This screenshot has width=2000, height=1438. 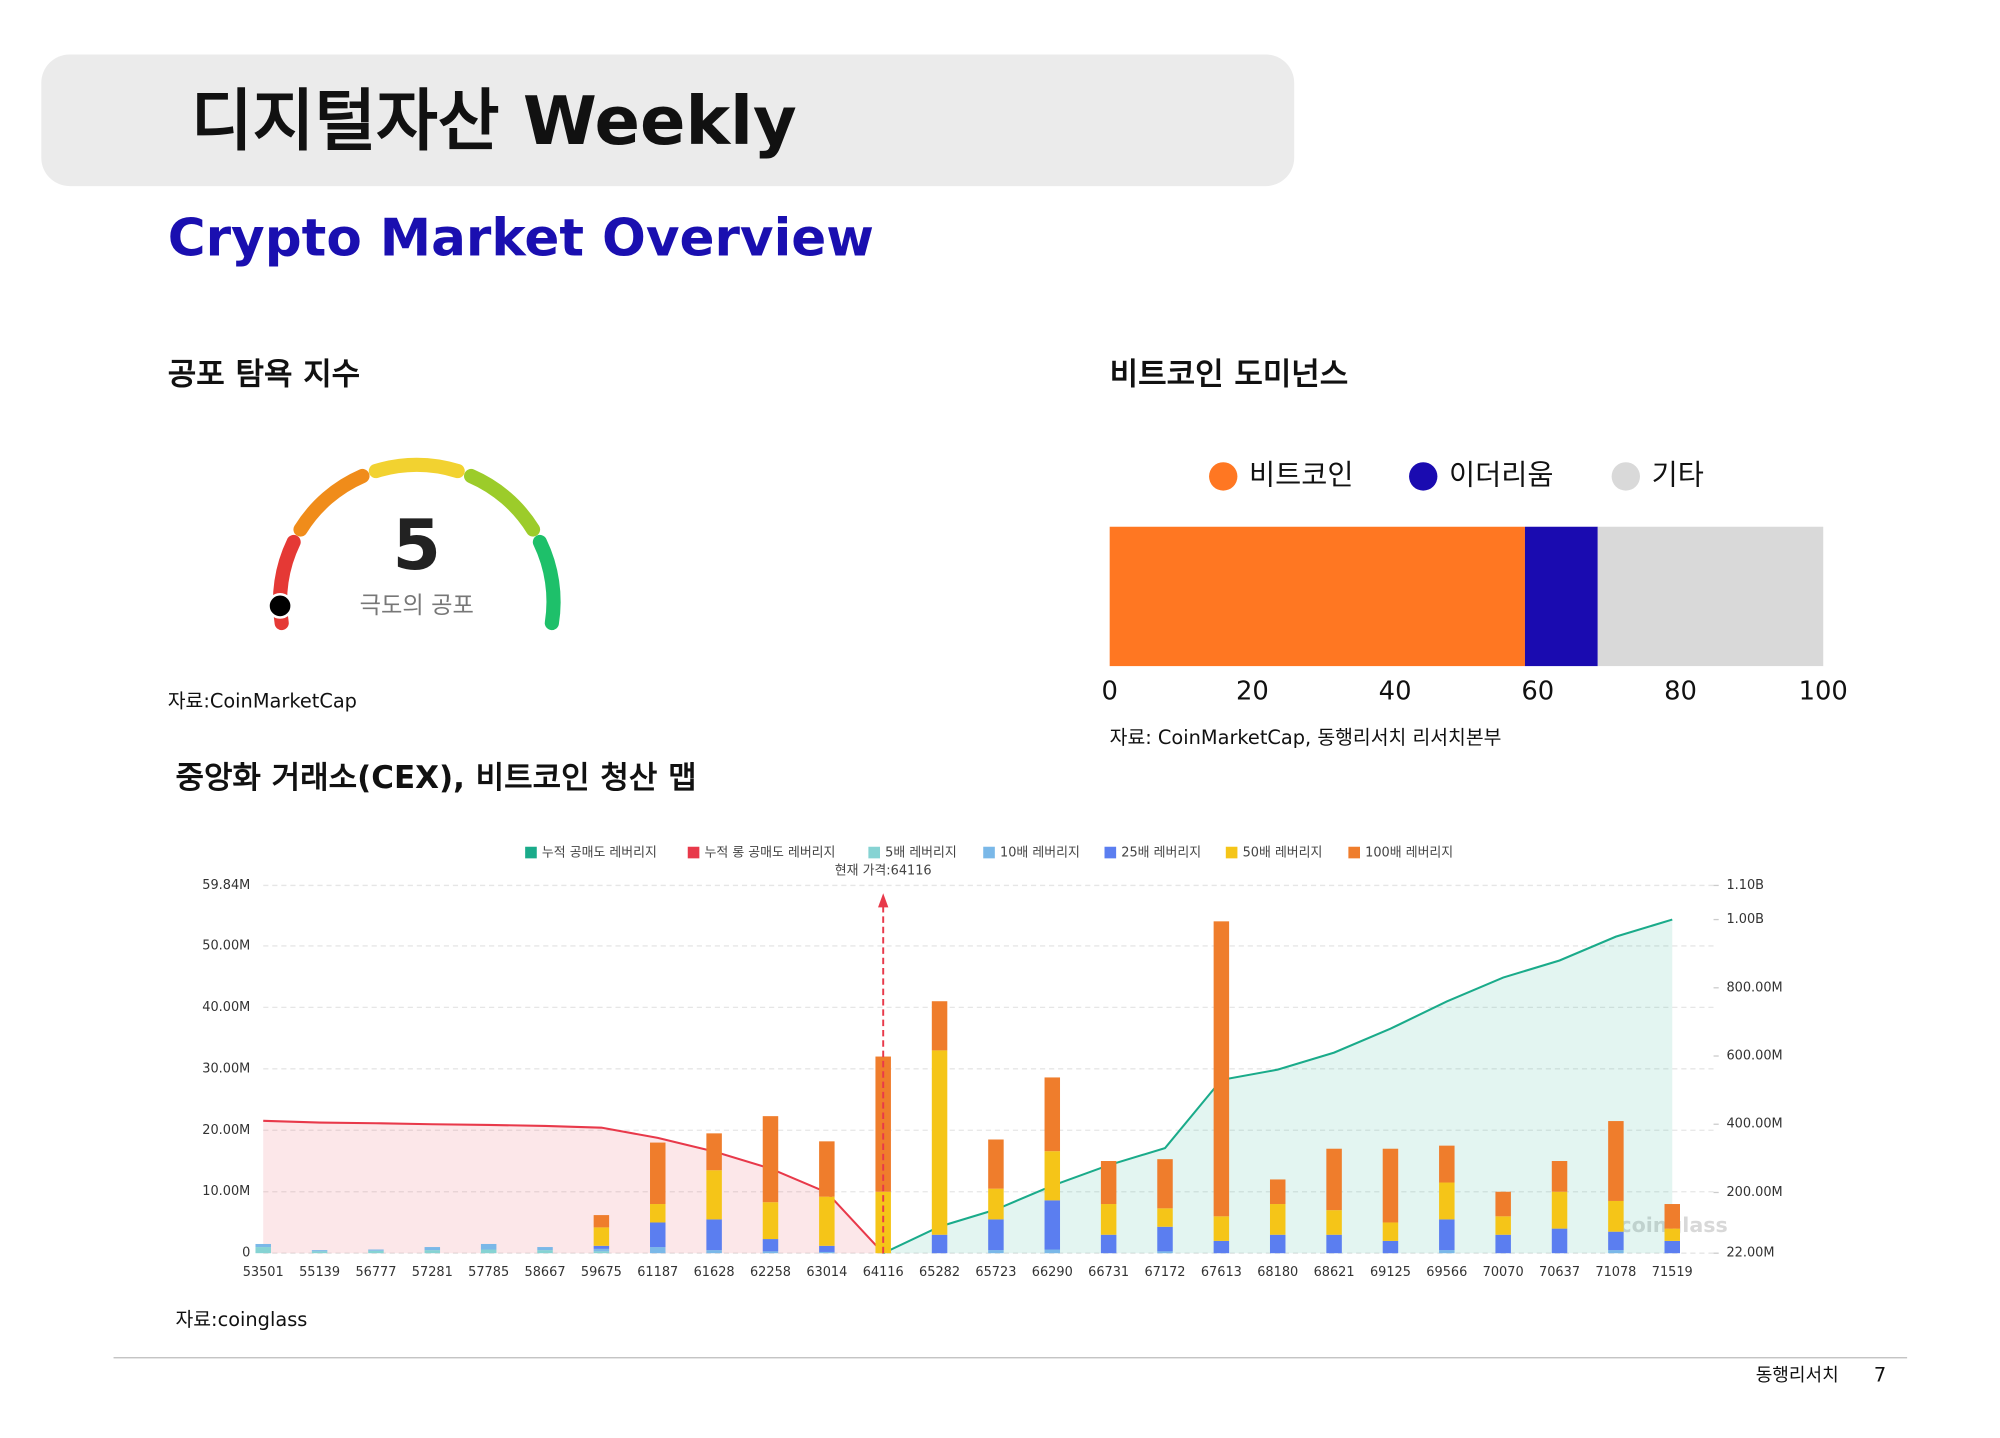 I want to click on x-tick-label: 66731, so click(x=1108, y=1272).